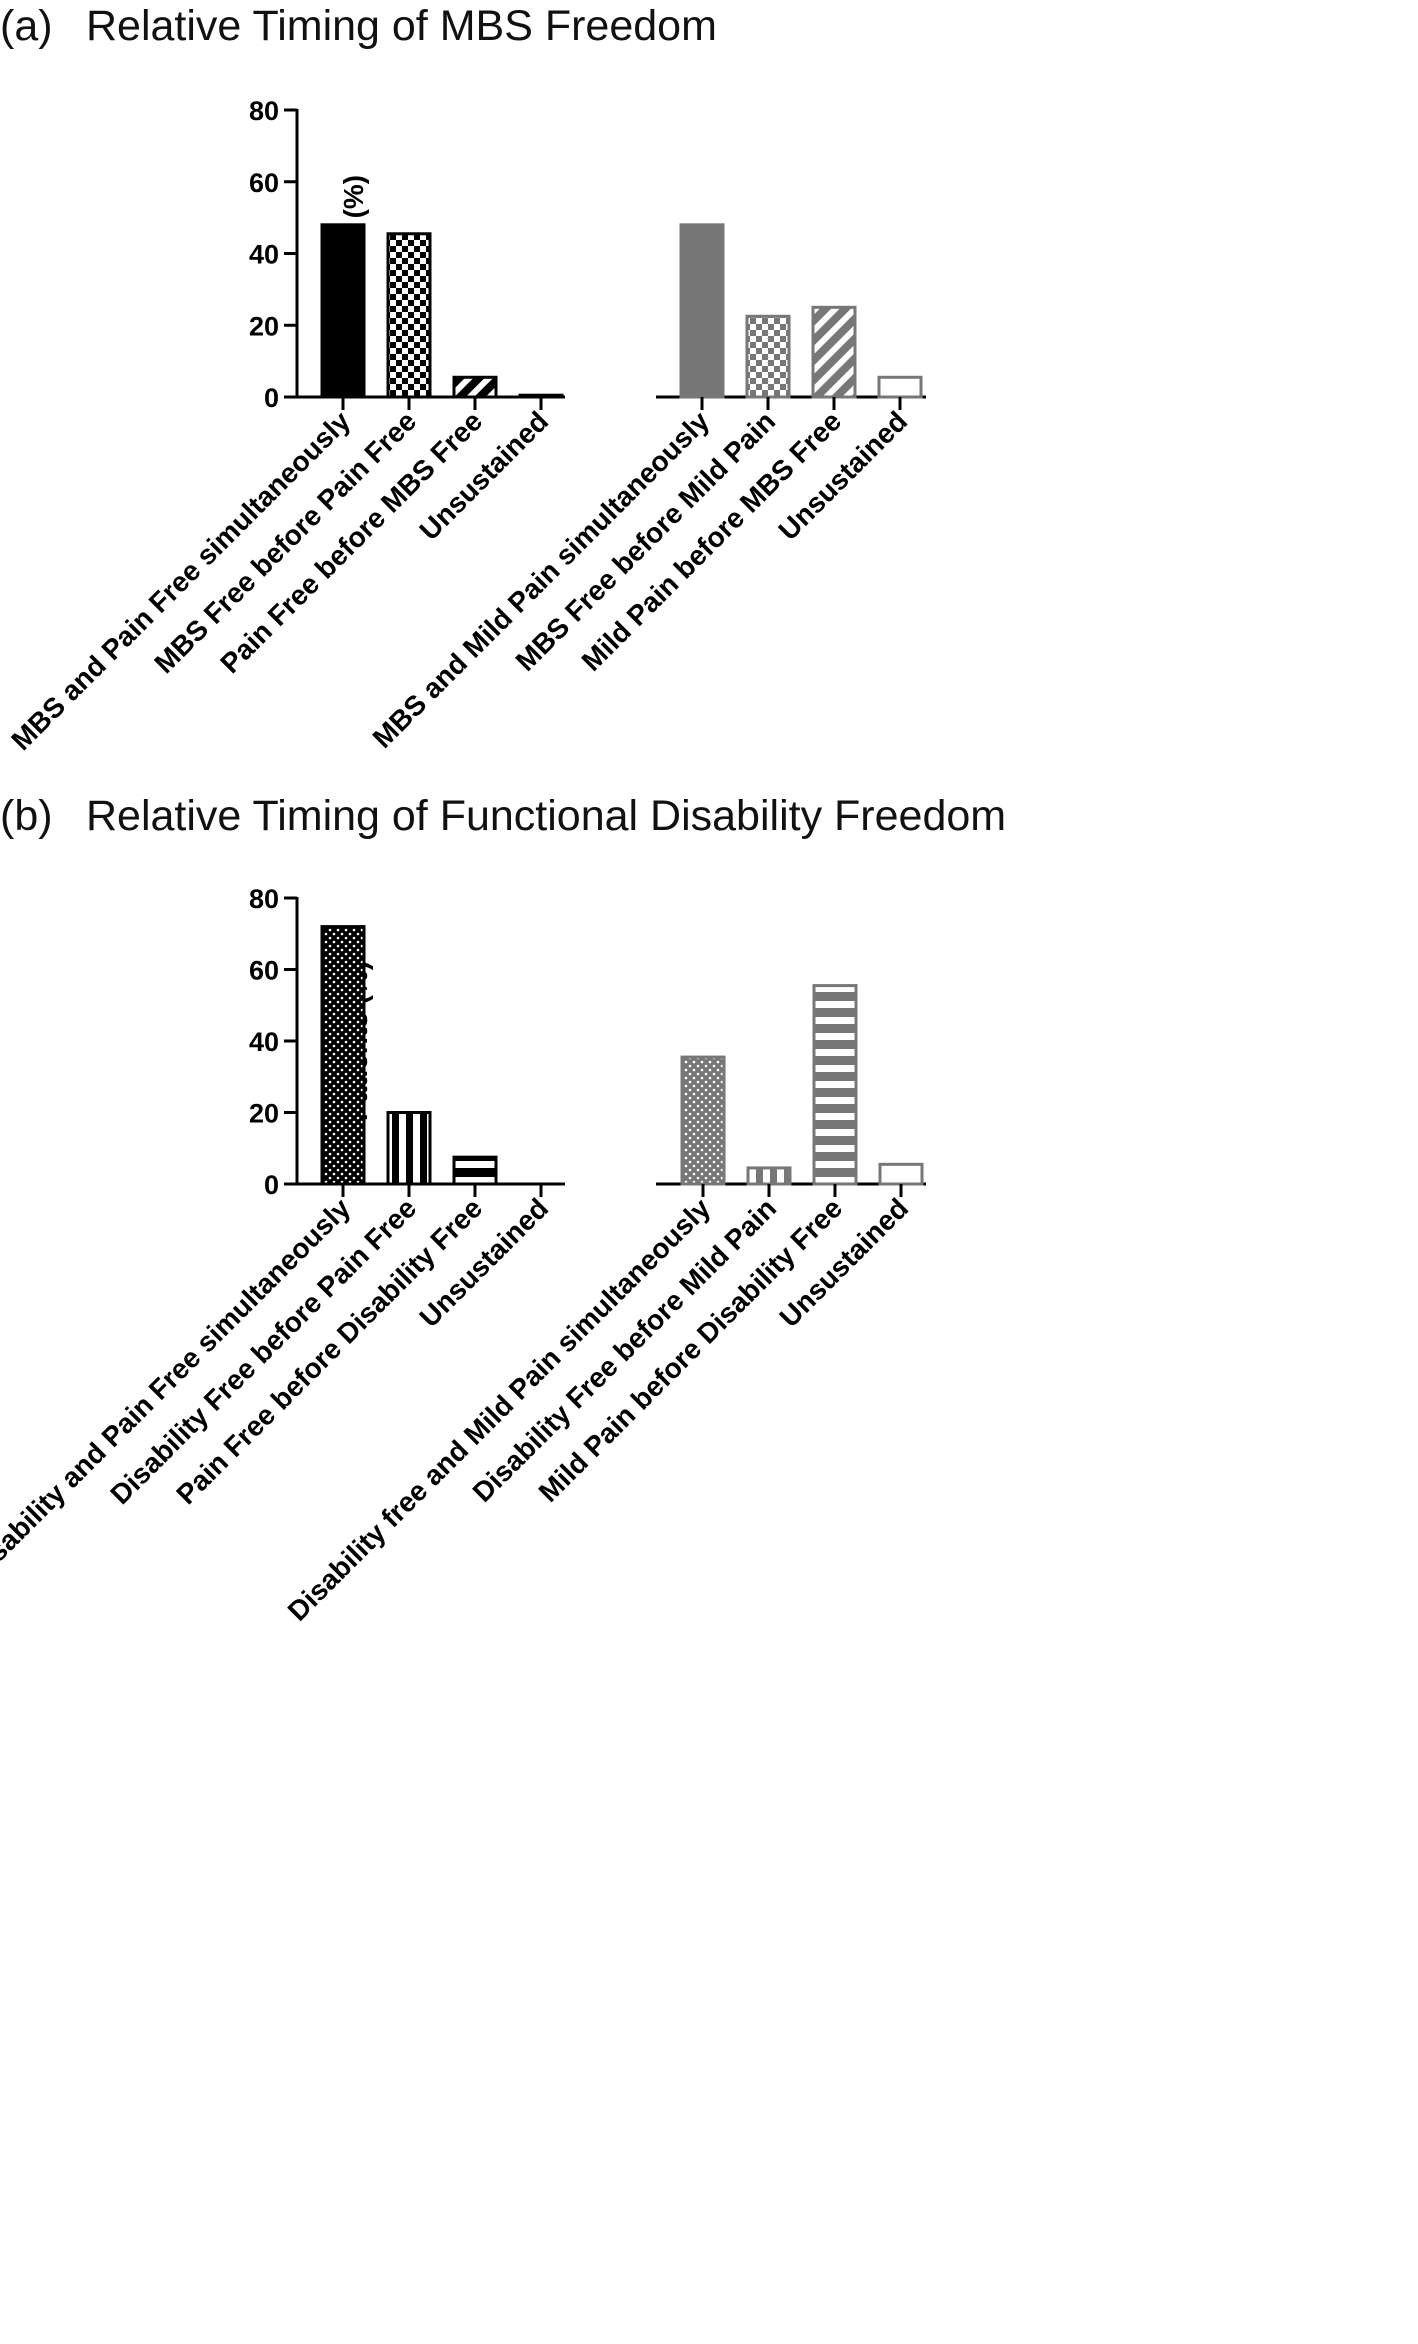 The height and width of the screenshot is (2344, 1418). Describe the element at coordinates (264, 971) in the screenshot. I see `panel-b-y-tick-label: 60` at that location.